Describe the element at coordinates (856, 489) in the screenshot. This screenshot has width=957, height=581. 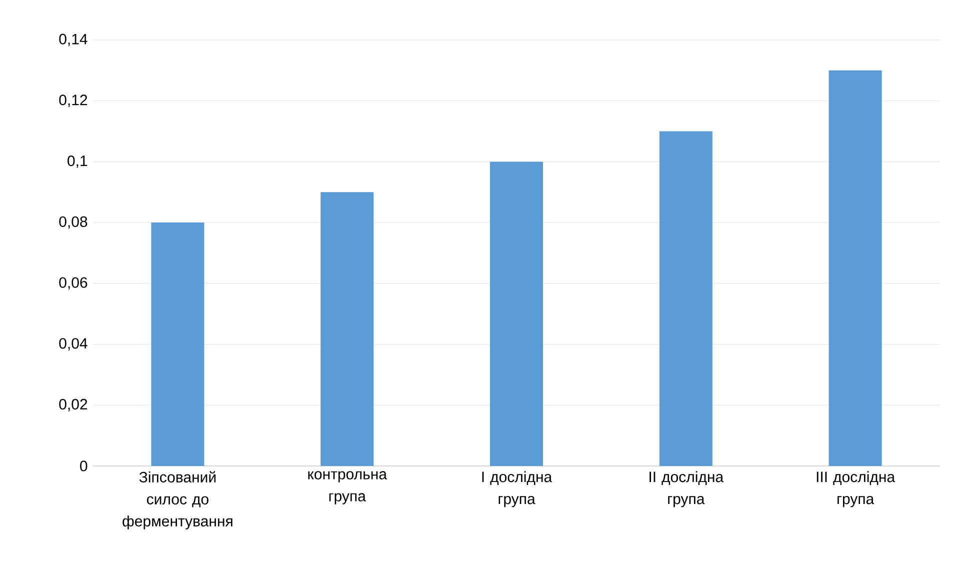
I see `x-tick-label: III дослідна група` at that location.